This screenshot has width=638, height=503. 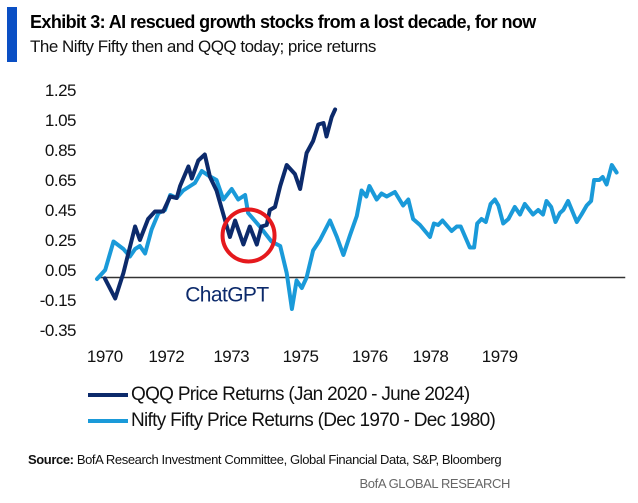 I want to click on y-tick-label: 0.45, so click(x=60, y=210).